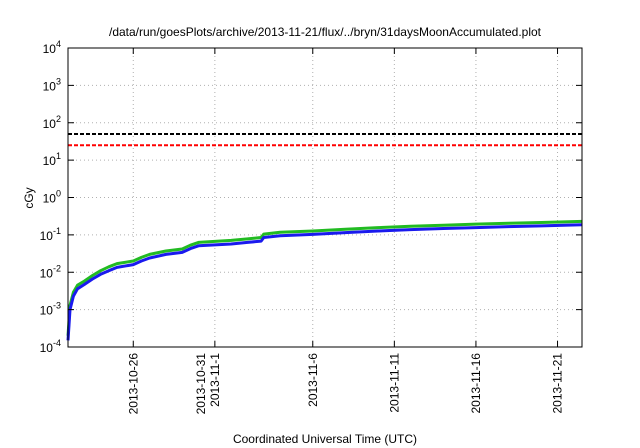 This screenshot has width=640, height=448. I want to click on x-tick-label: 2013-10-31, so click(201, 384).